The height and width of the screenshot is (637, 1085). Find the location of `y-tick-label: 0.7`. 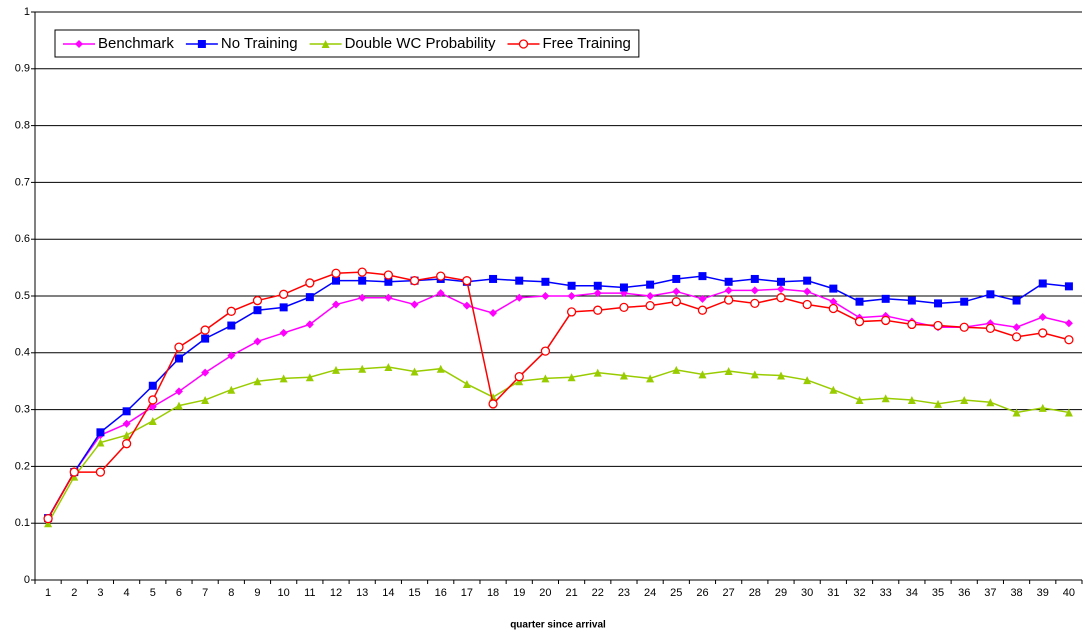

y-tick-label: 0.7 is located at coordinates (22, 182).